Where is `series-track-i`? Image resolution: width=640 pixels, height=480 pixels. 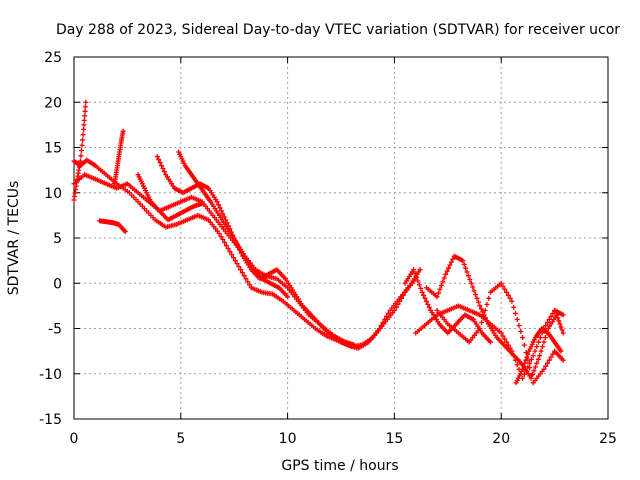 series-track-i is located at coordinates (500, 333).